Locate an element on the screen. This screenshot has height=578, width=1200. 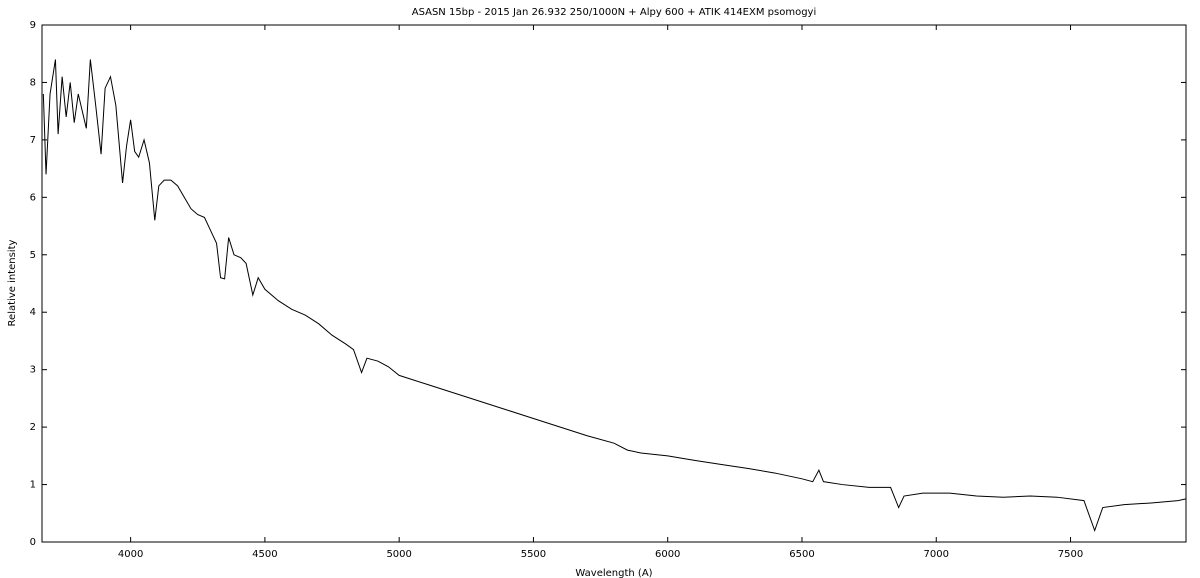
x-tick-label: 4000 is located at coordinates (130, 554).